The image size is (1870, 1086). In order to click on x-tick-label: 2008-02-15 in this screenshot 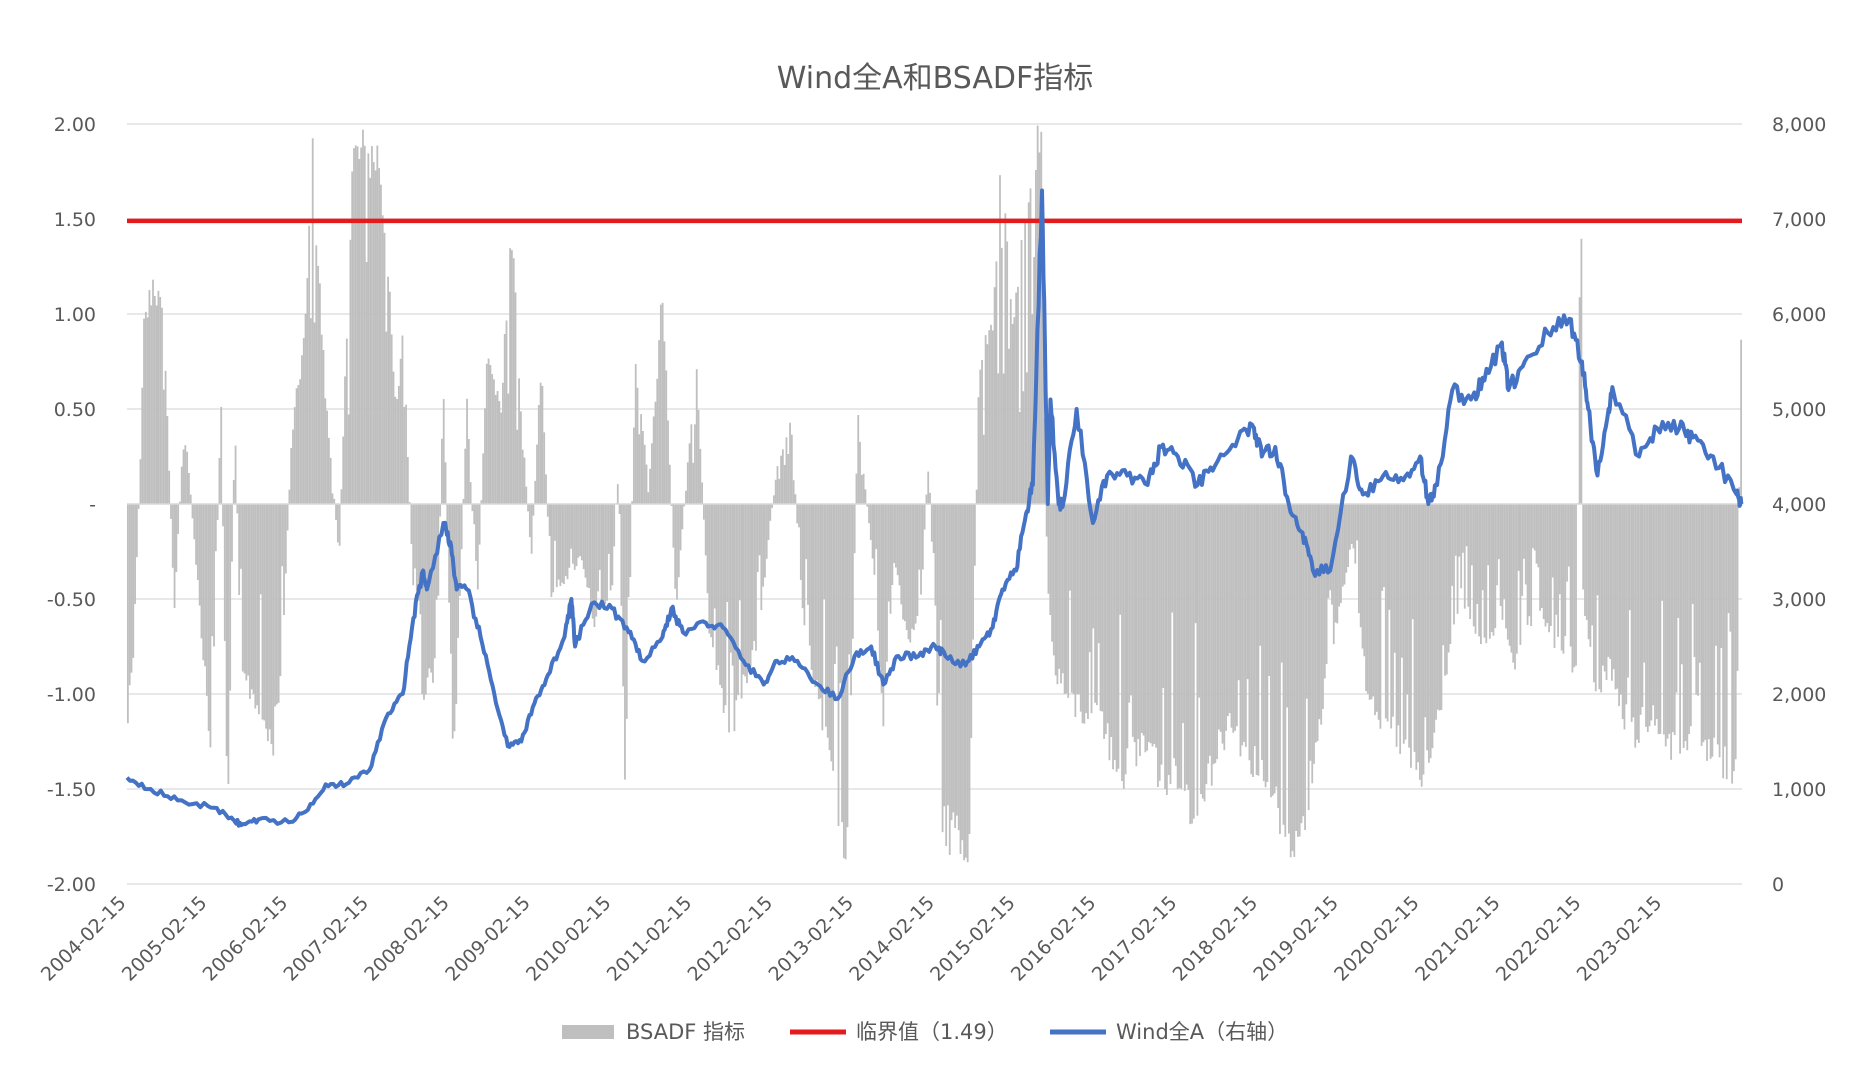, I will do `click(407, 939)`.